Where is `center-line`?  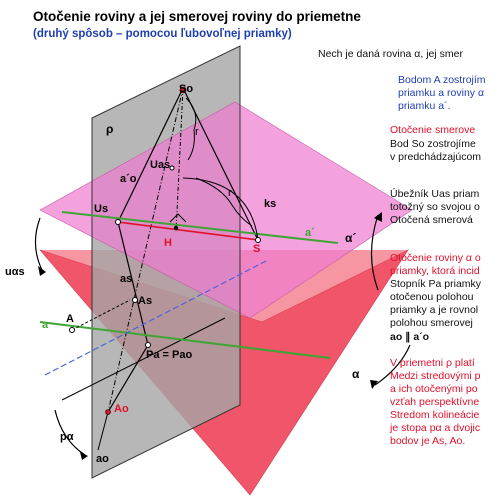
center-line is located at coordinates (145, 250).